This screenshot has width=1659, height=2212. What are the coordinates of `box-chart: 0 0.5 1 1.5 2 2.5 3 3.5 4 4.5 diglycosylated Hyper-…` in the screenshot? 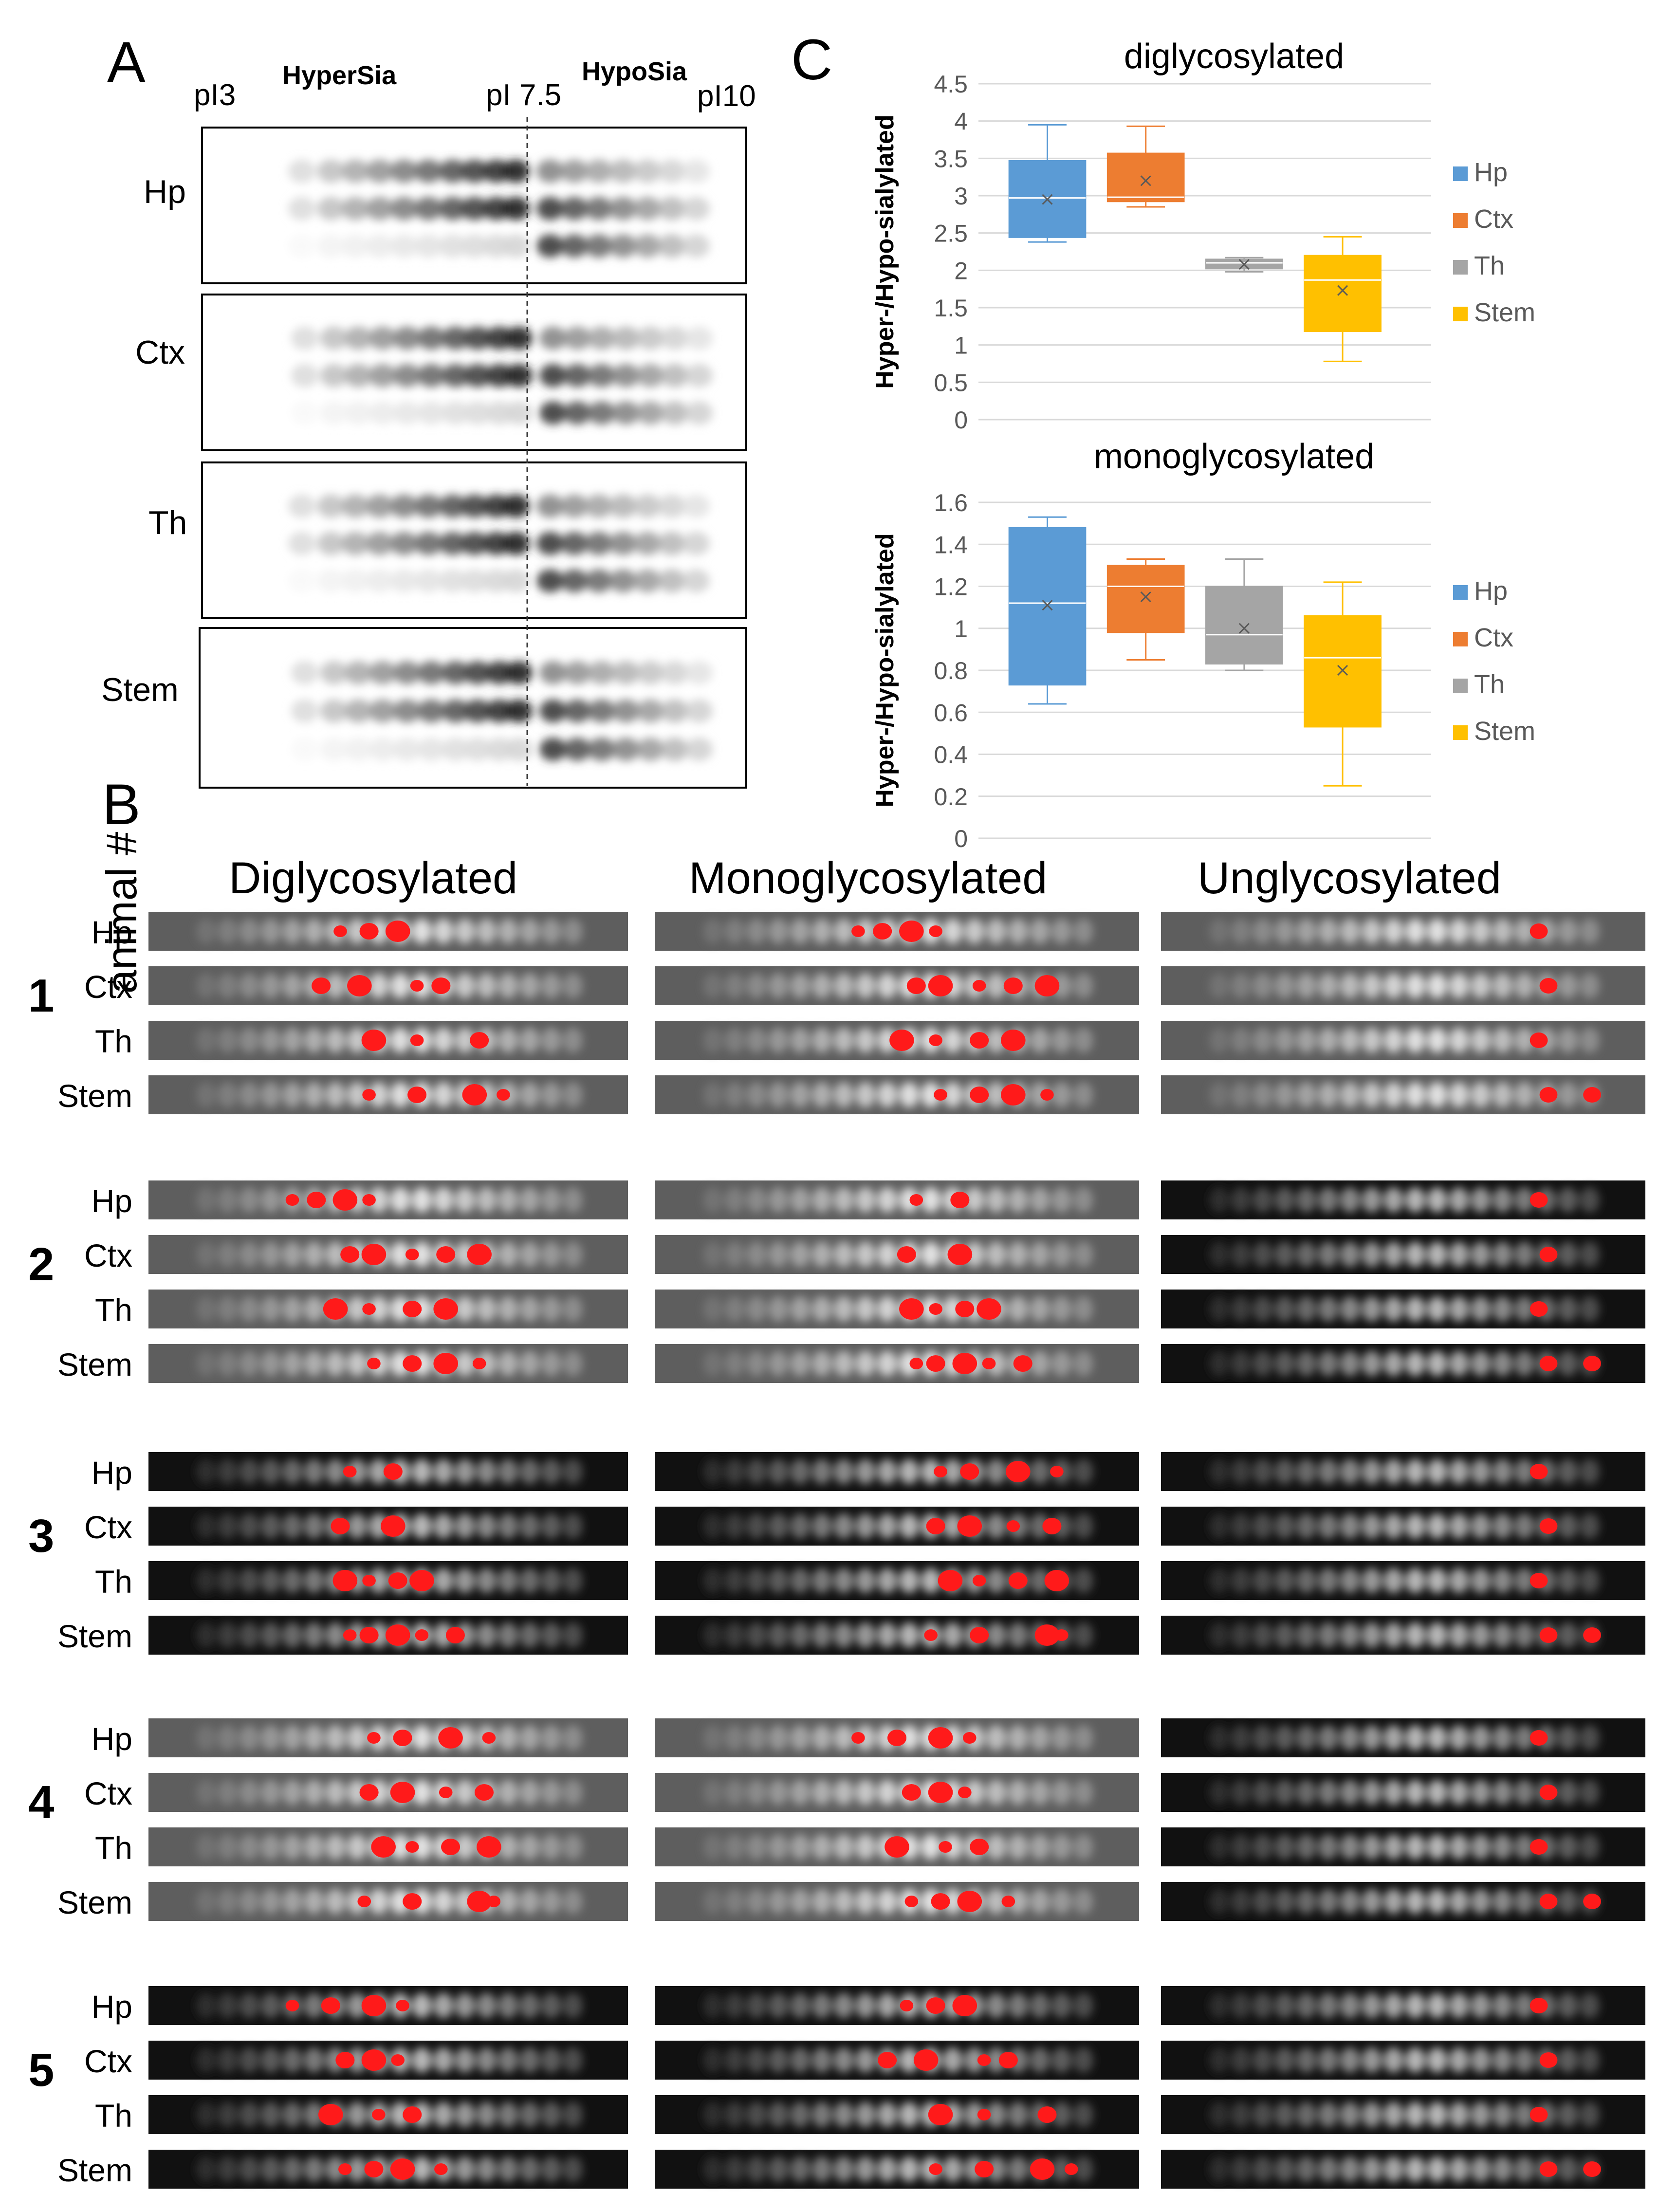 It's located at (1203, 235).